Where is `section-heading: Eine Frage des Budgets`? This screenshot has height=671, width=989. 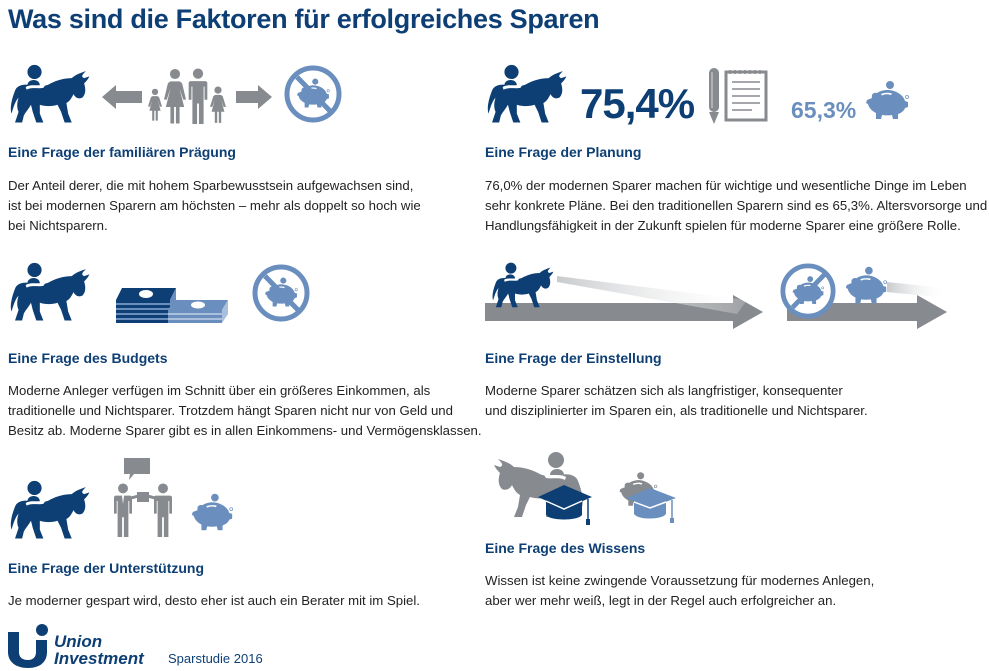
section-heading: Eine Frage des Budgets is located at coordinates (88, 358).